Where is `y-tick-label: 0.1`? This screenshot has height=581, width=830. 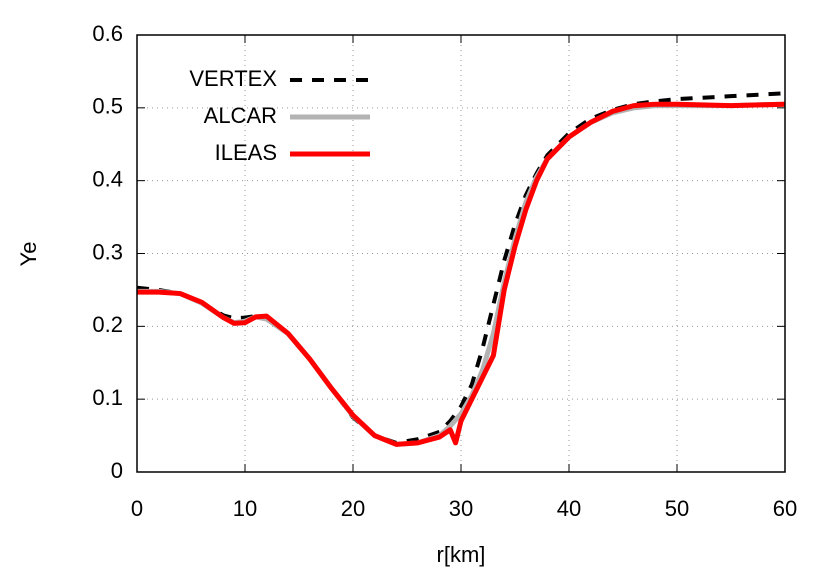 y-tick-label: 0.1 is located at coordinates (107, 397).